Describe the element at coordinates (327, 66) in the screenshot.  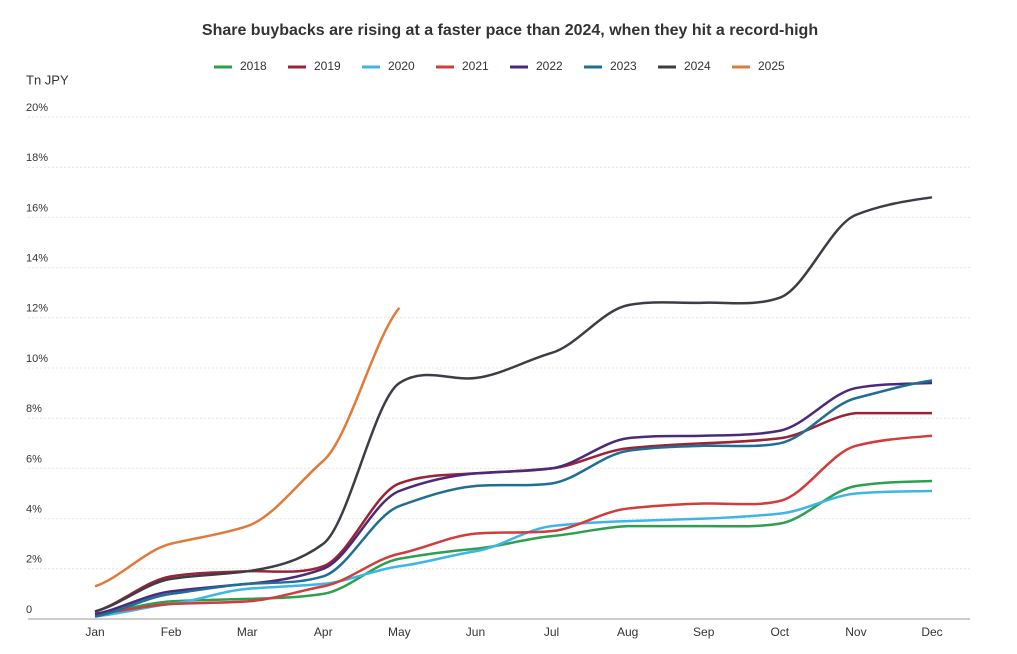
I see `legend-label: 2019` at that location.